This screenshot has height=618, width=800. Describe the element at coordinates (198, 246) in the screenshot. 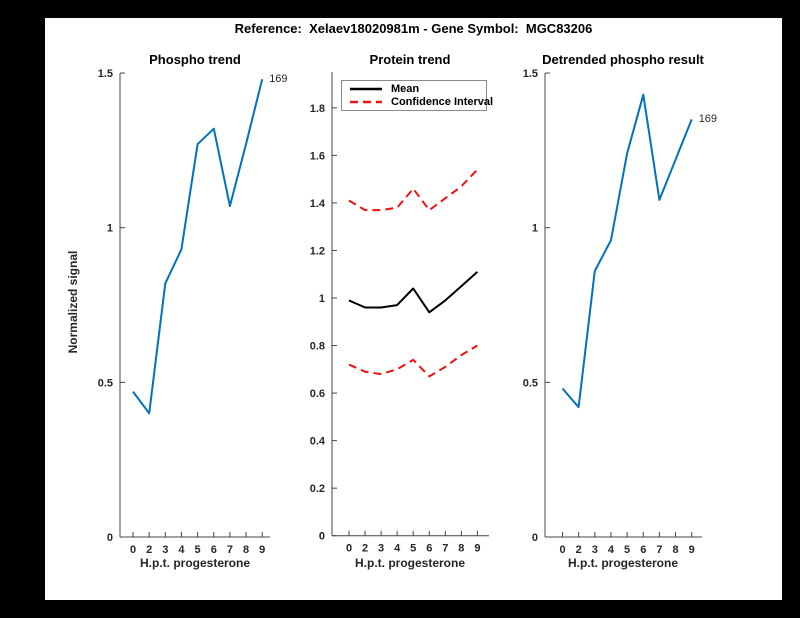

I see `series-line-phospho-signal` at that location.